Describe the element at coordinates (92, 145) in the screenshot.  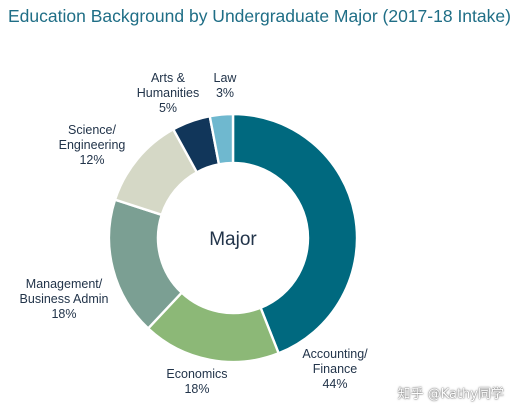
I see `slice-category-label: Engineering` at that location.